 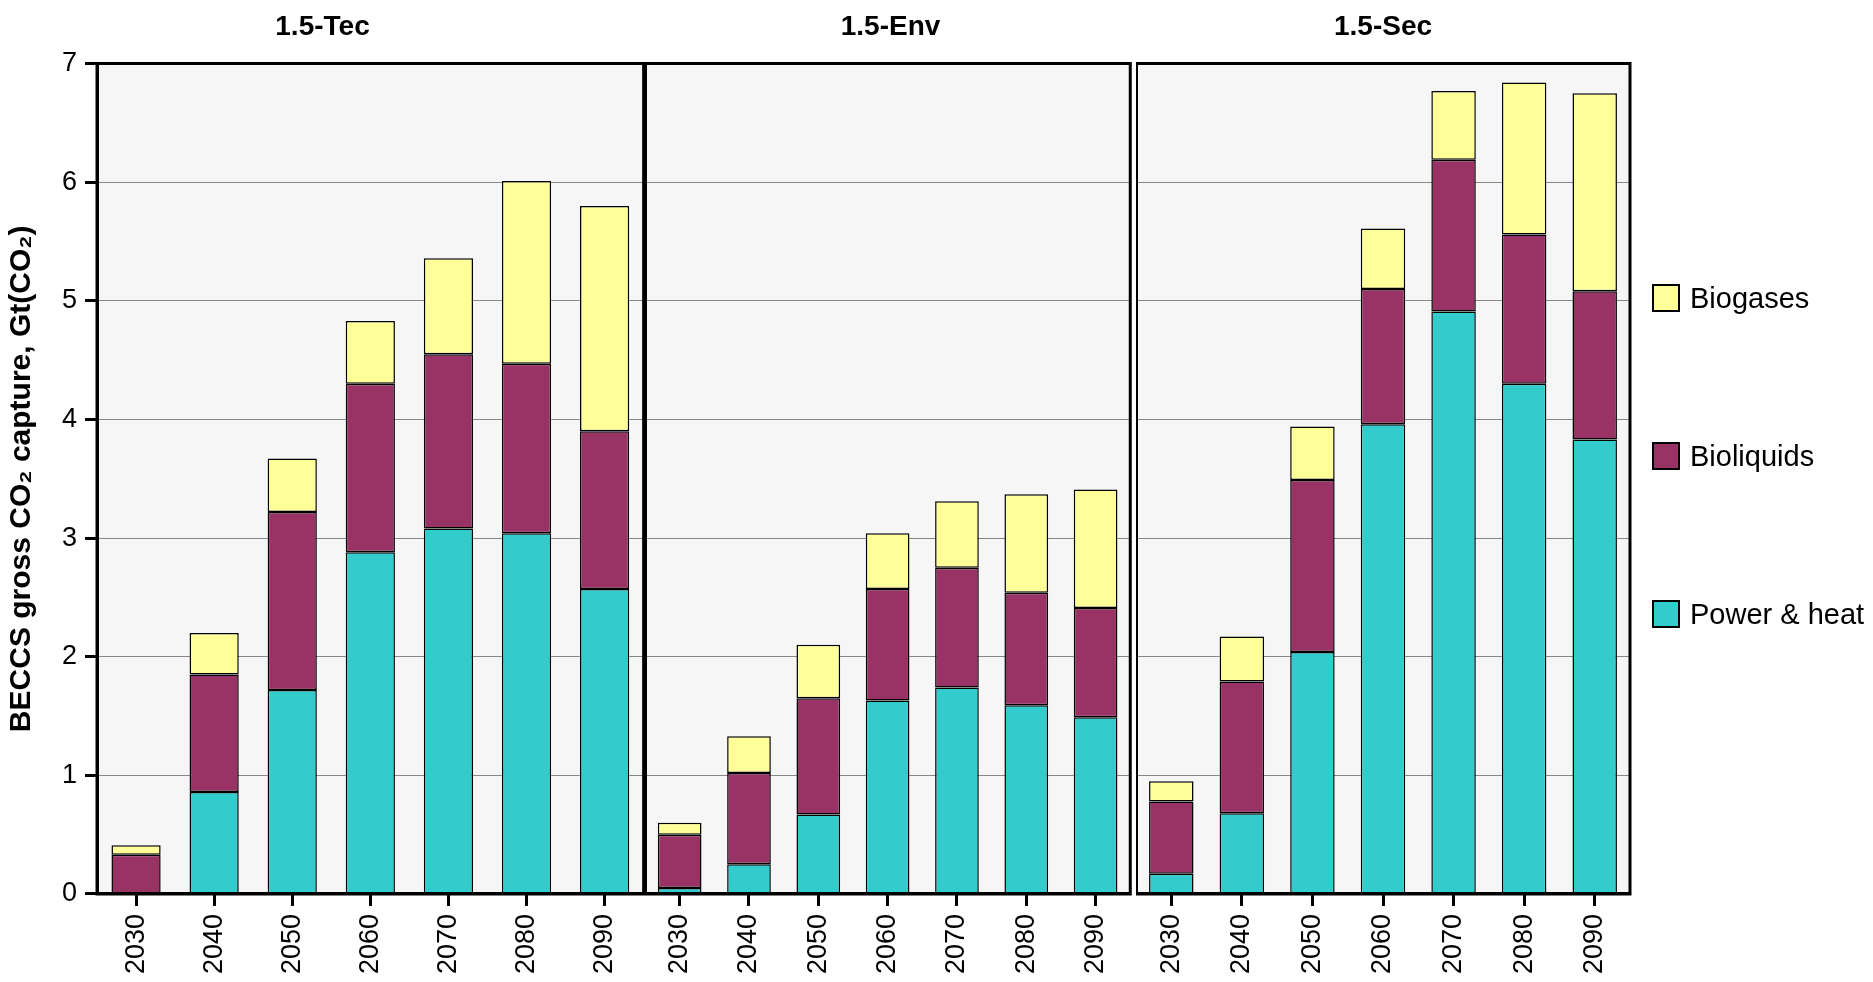 What do you see at coordinates (1777, 614) in the screenshot?
I see `legend-label: Power & heat` at bounding box center [1777, 614].